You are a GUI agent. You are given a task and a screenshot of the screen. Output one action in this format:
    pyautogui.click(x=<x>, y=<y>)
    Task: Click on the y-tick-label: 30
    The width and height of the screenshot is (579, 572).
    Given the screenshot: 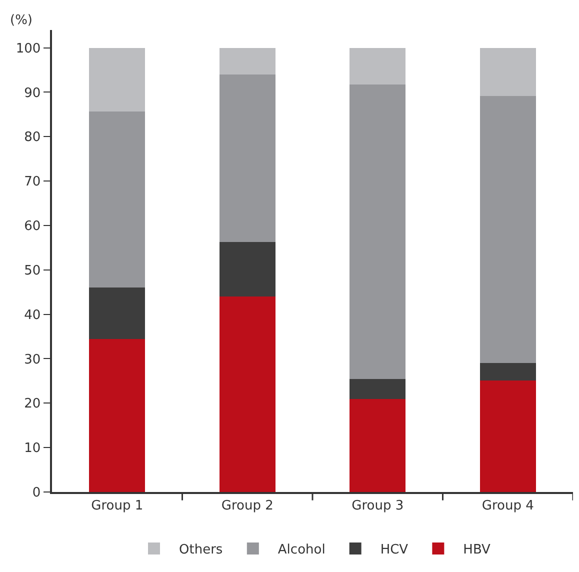 What is the action you would take?
    pyautogui.click(x=32, y=360)
    